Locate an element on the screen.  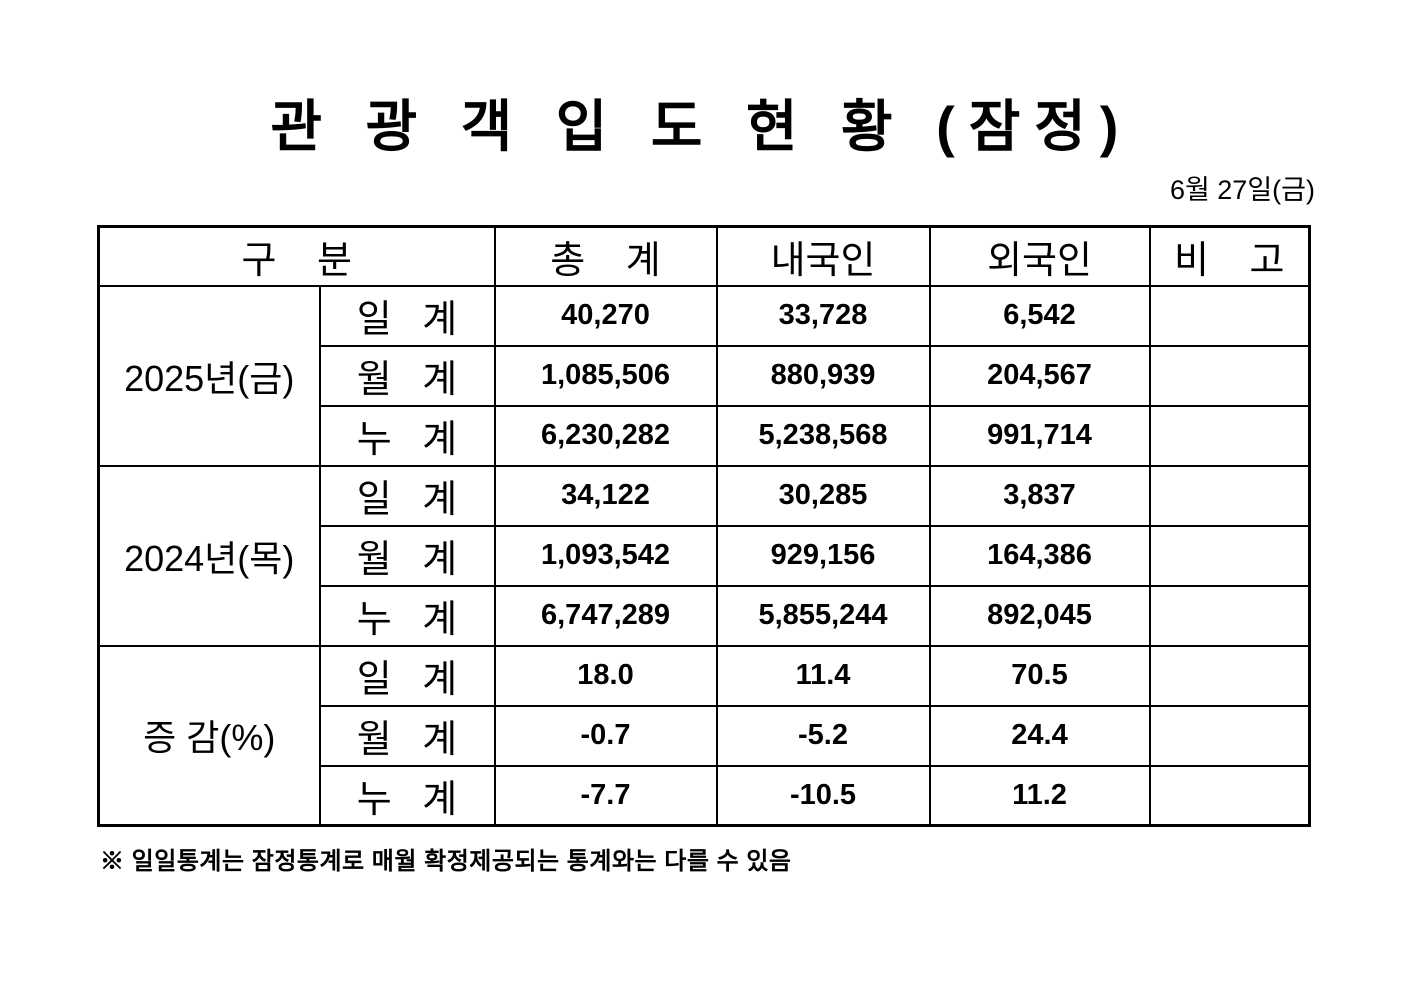
table-row: 누 계 6,230,282 5,238,568 991,714 is located at coordinates (705, 435).